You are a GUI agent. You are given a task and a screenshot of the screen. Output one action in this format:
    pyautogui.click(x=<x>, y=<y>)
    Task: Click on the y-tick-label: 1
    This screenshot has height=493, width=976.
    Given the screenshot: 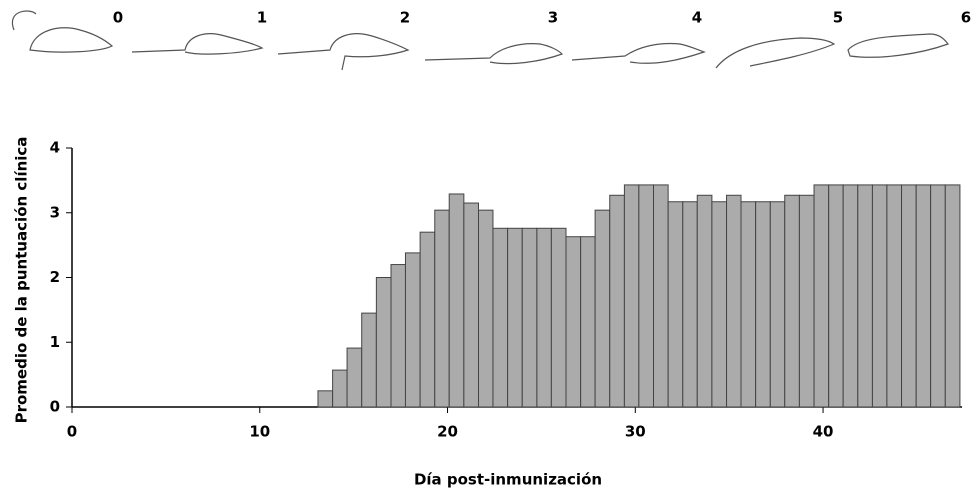 What is the action you would take?
    pyautogui.click(x=55, y=342)
    